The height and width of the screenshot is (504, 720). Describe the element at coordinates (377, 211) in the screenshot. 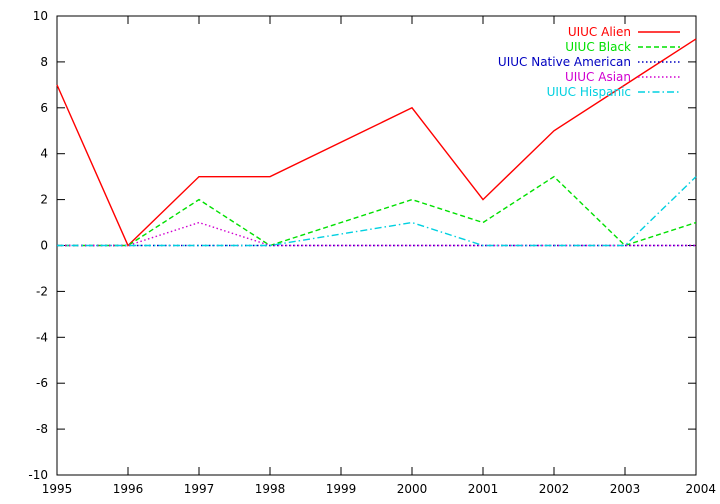

I see `series-line-uiuc-black` at that location.